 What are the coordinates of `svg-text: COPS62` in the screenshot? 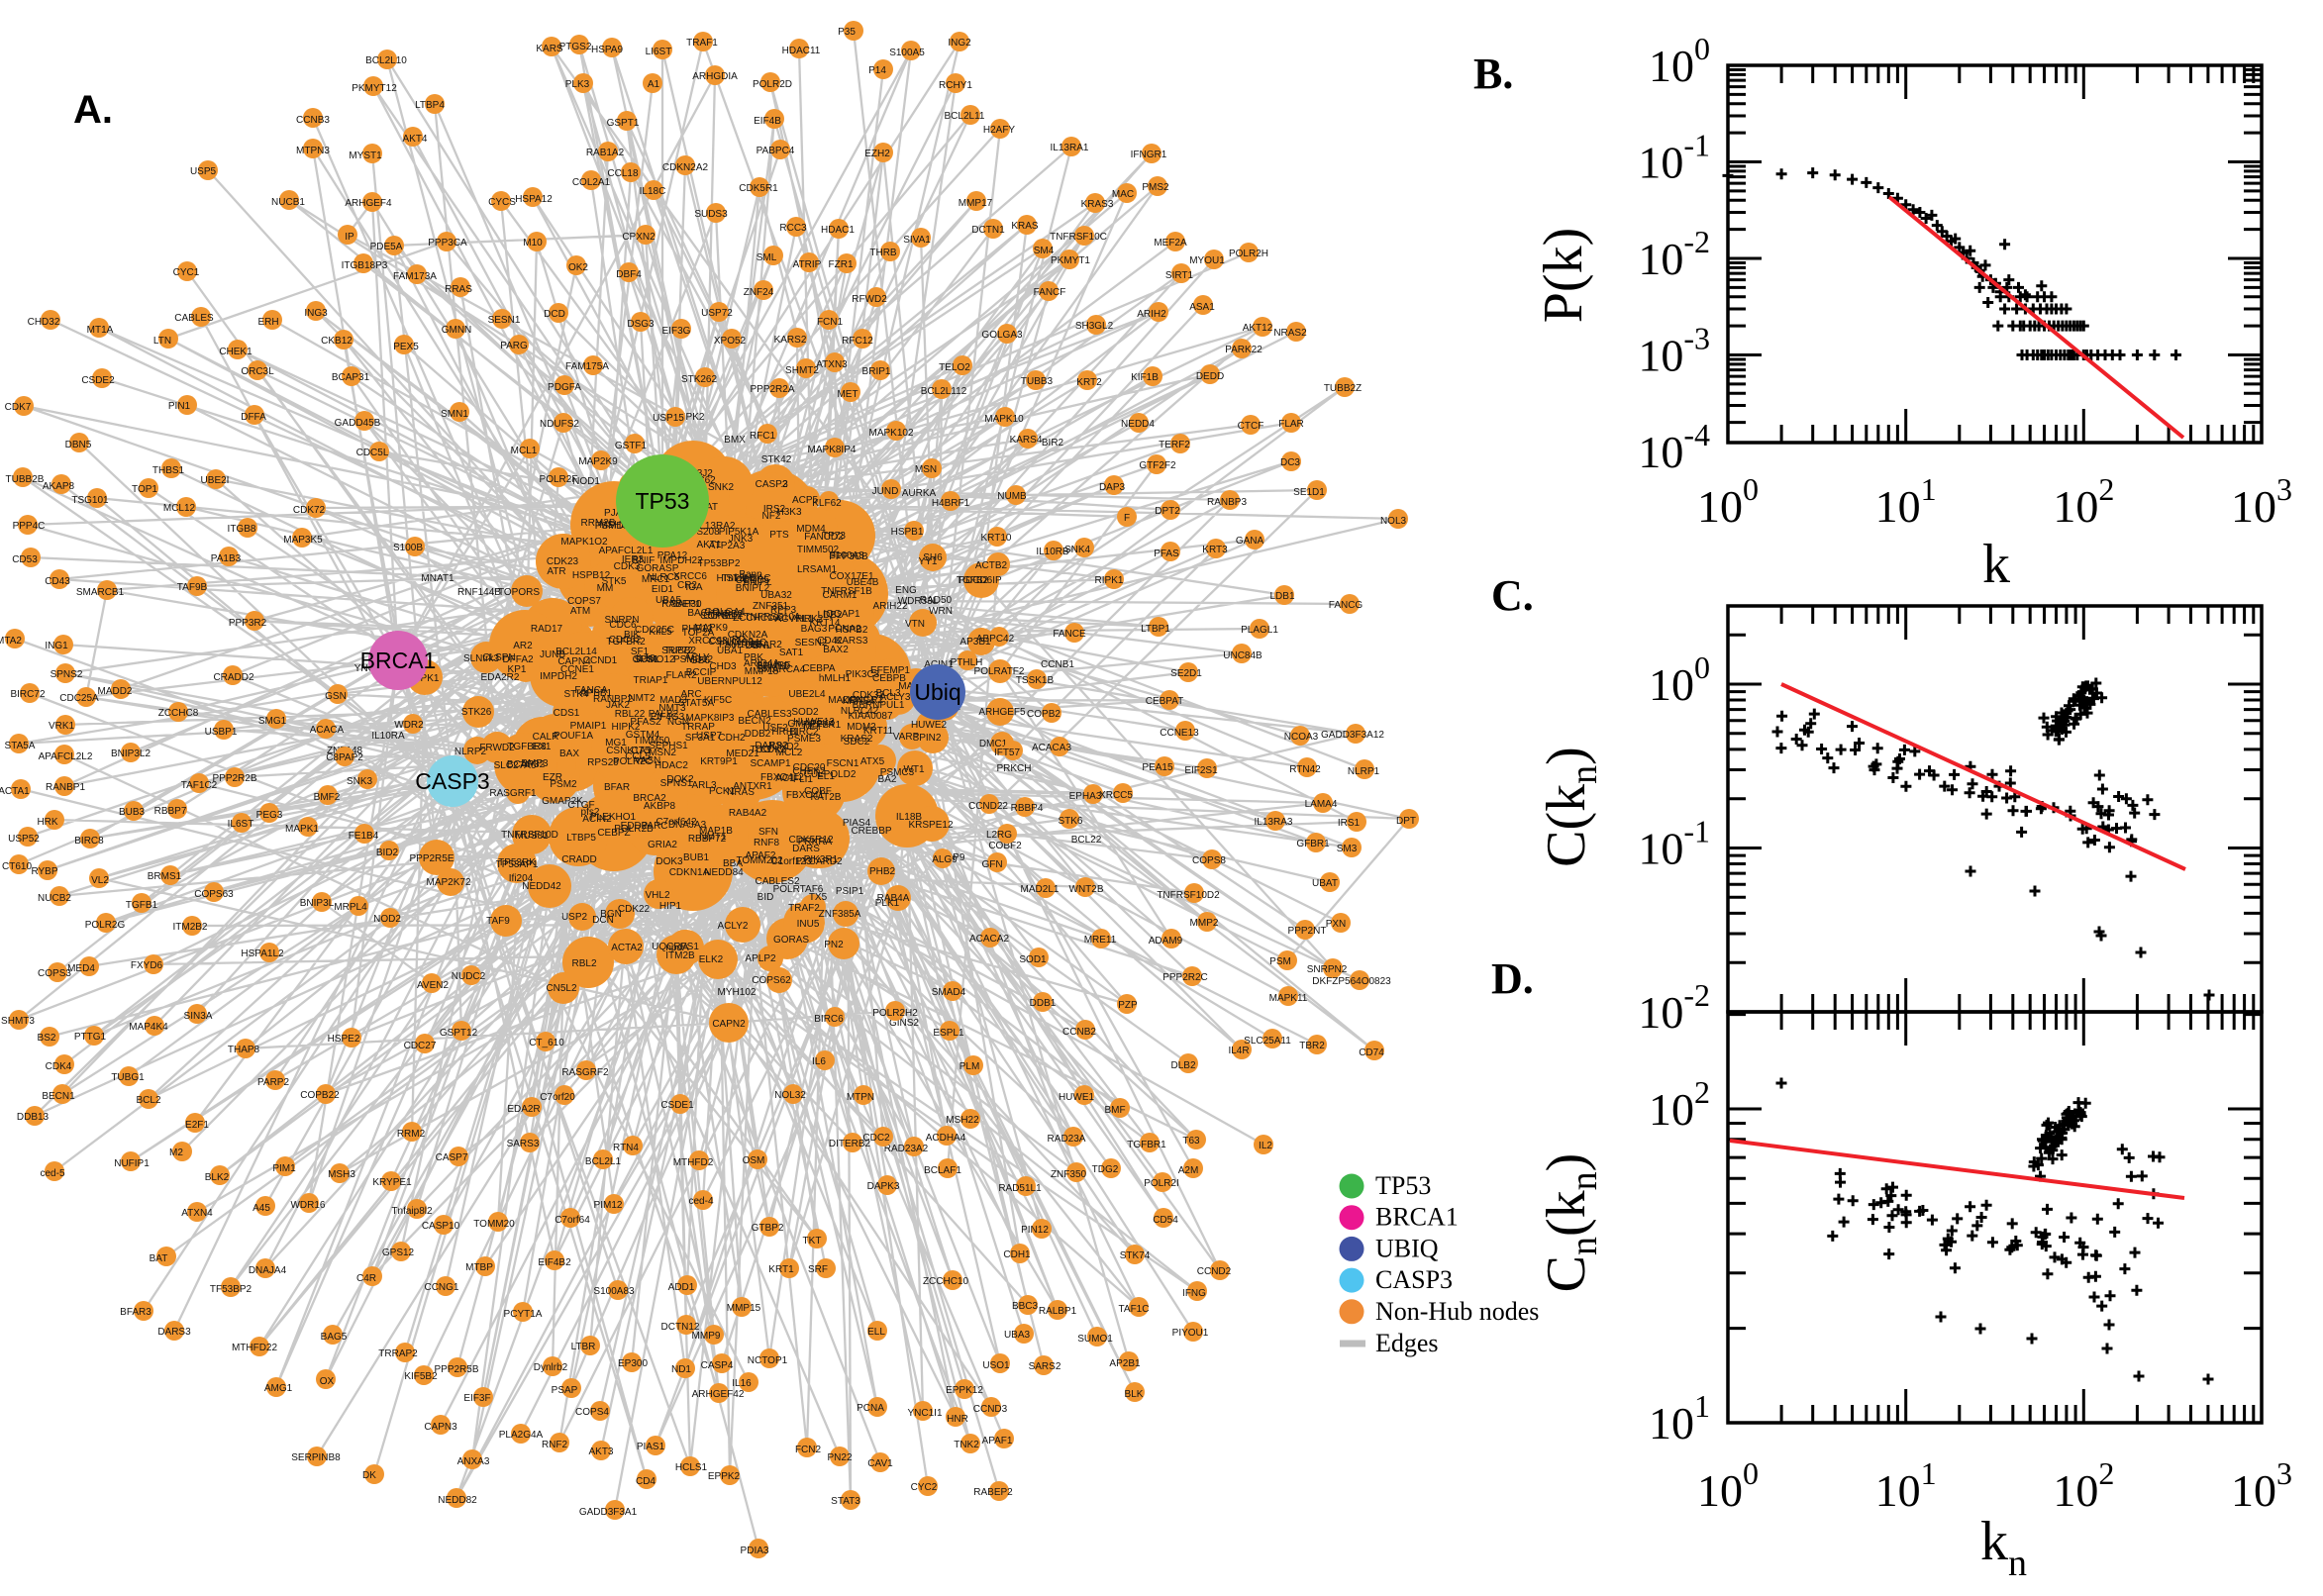 It's located at (771, 980).